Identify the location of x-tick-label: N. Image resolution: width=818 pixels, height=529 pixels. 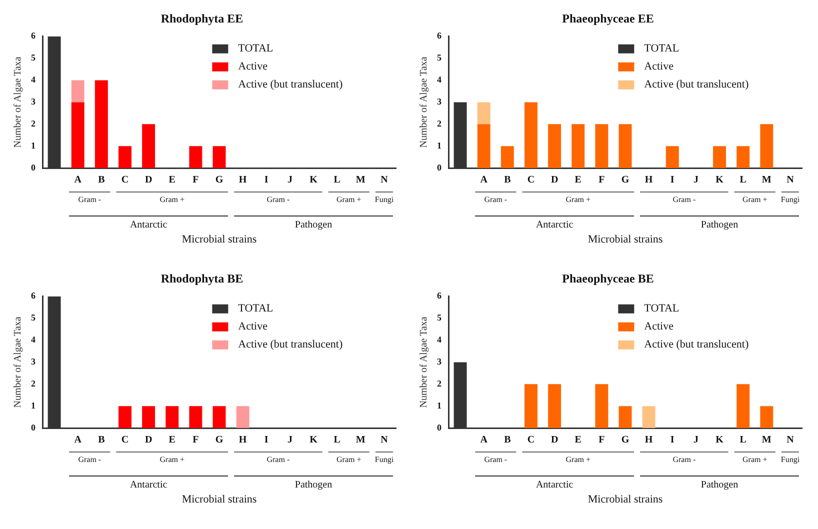
(384, 180).